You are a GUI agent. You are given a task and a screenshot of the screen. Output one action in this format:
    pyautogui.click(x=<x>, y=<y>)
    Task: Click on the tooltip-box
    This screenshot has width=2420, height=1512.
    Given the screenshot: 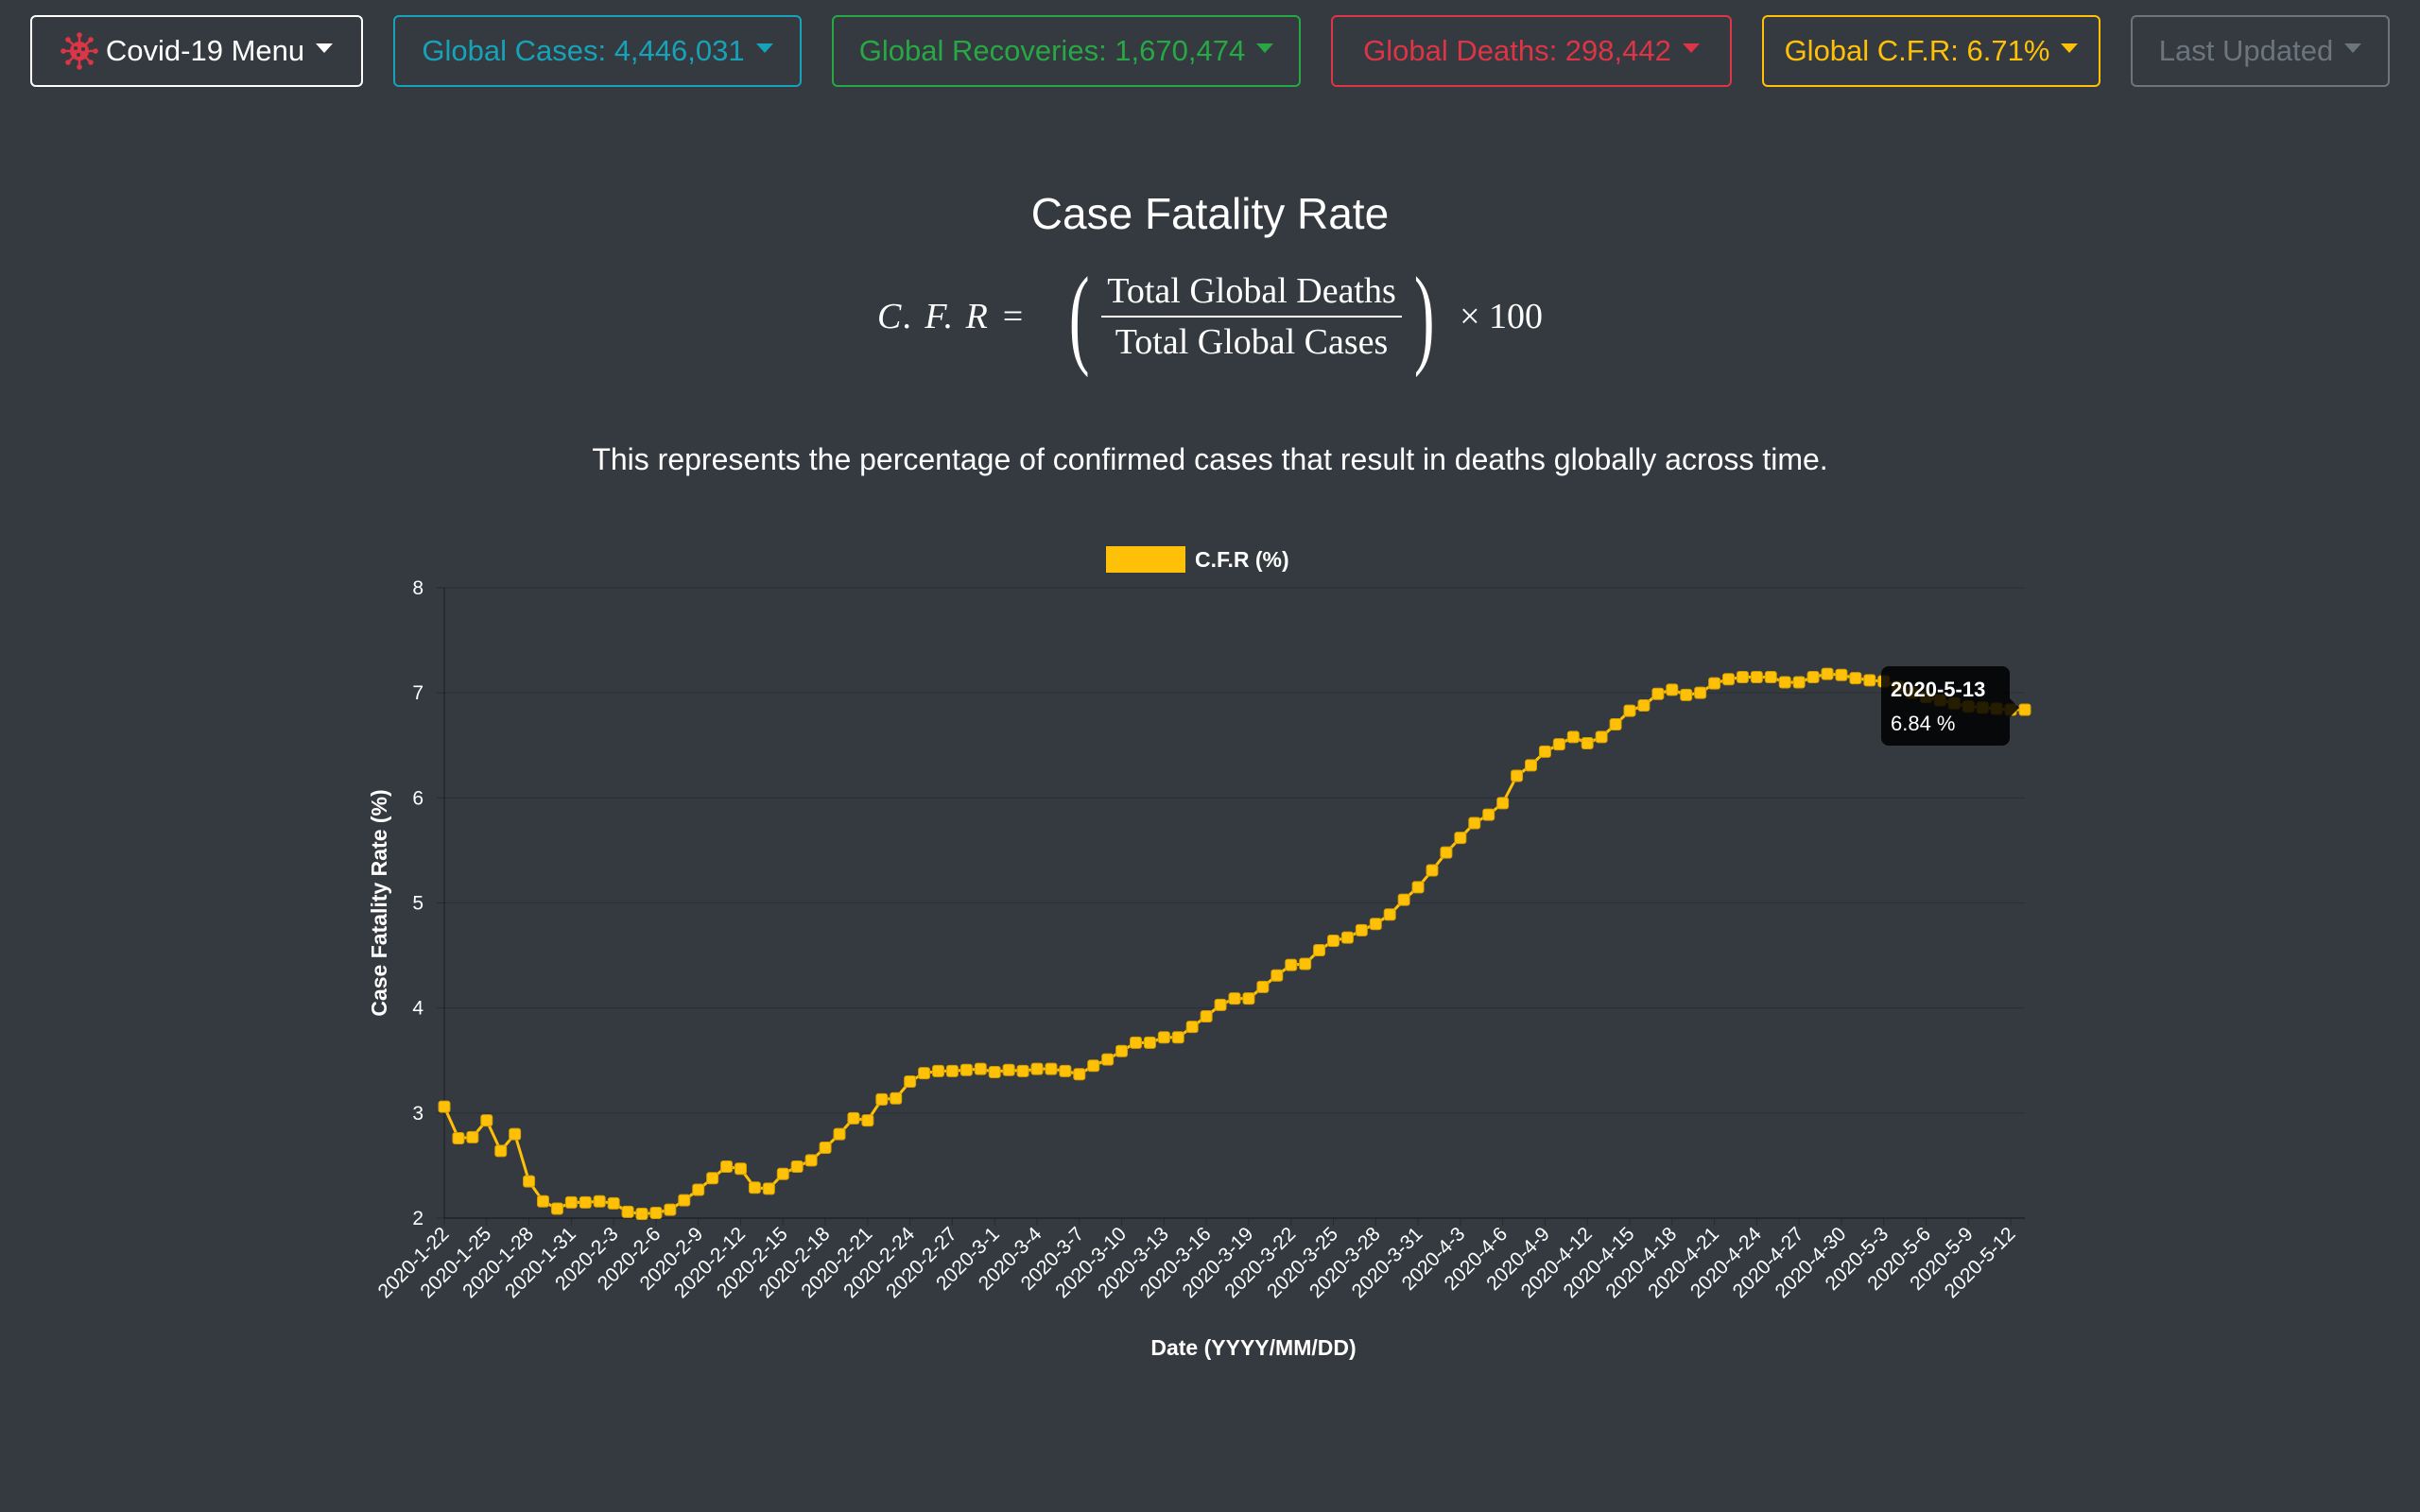 What is the action you would take?
    pyautogui.click(x=1945, y=705)
    